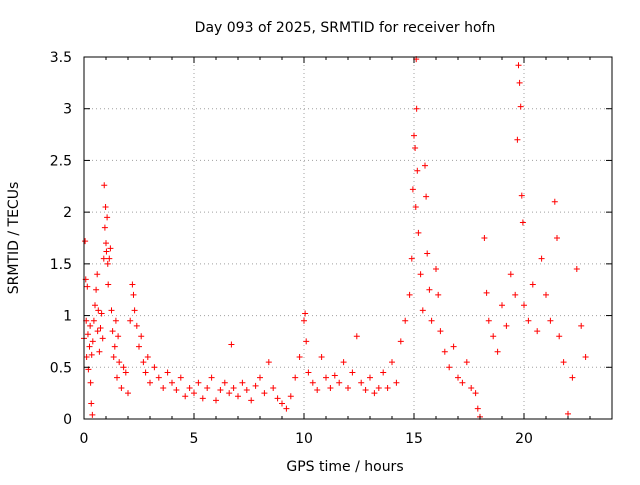 This screenshot has height=485, width=640. What do you see at coordinates (67, 110) in the screenshot?
I see `y-tick-label: 3` at bounding box center [67, 110].